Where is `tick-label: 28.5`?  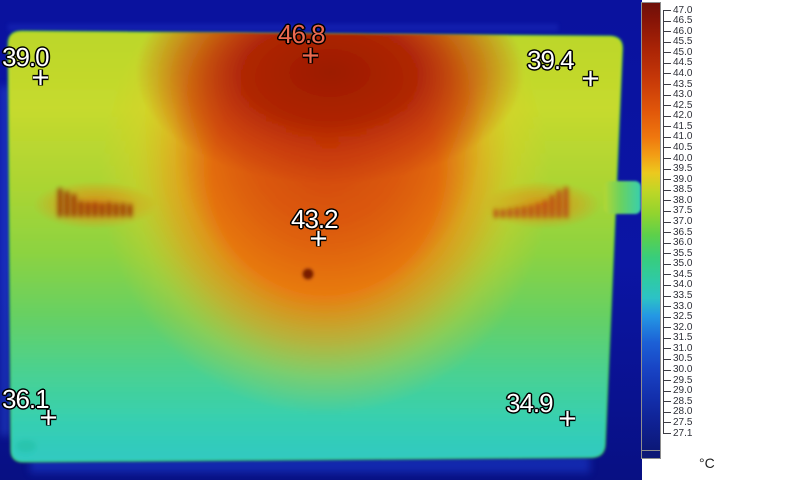 tick-label: 28.5 is located at coordinates (683, 401).